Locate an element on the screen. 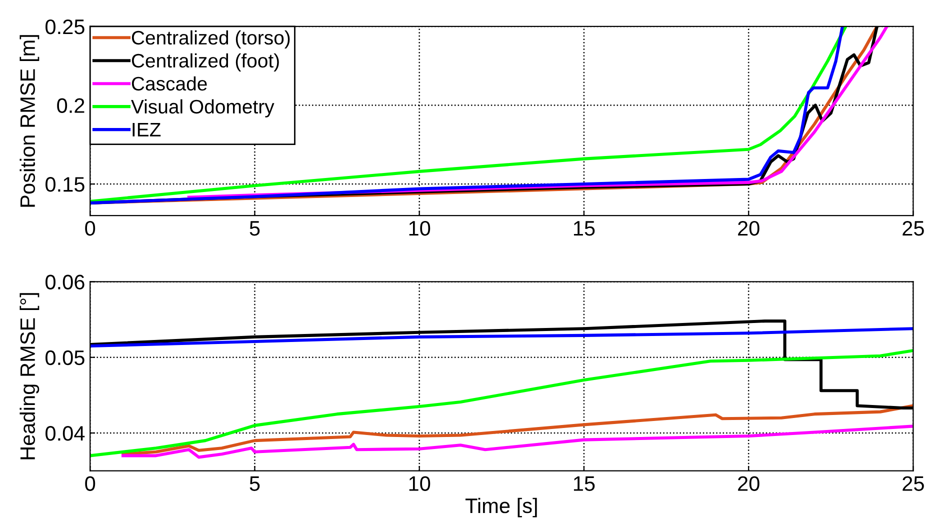 This screenshot has height=529, width=929. legend-label: Centralized (foot) is located at coordinates (205, 62).